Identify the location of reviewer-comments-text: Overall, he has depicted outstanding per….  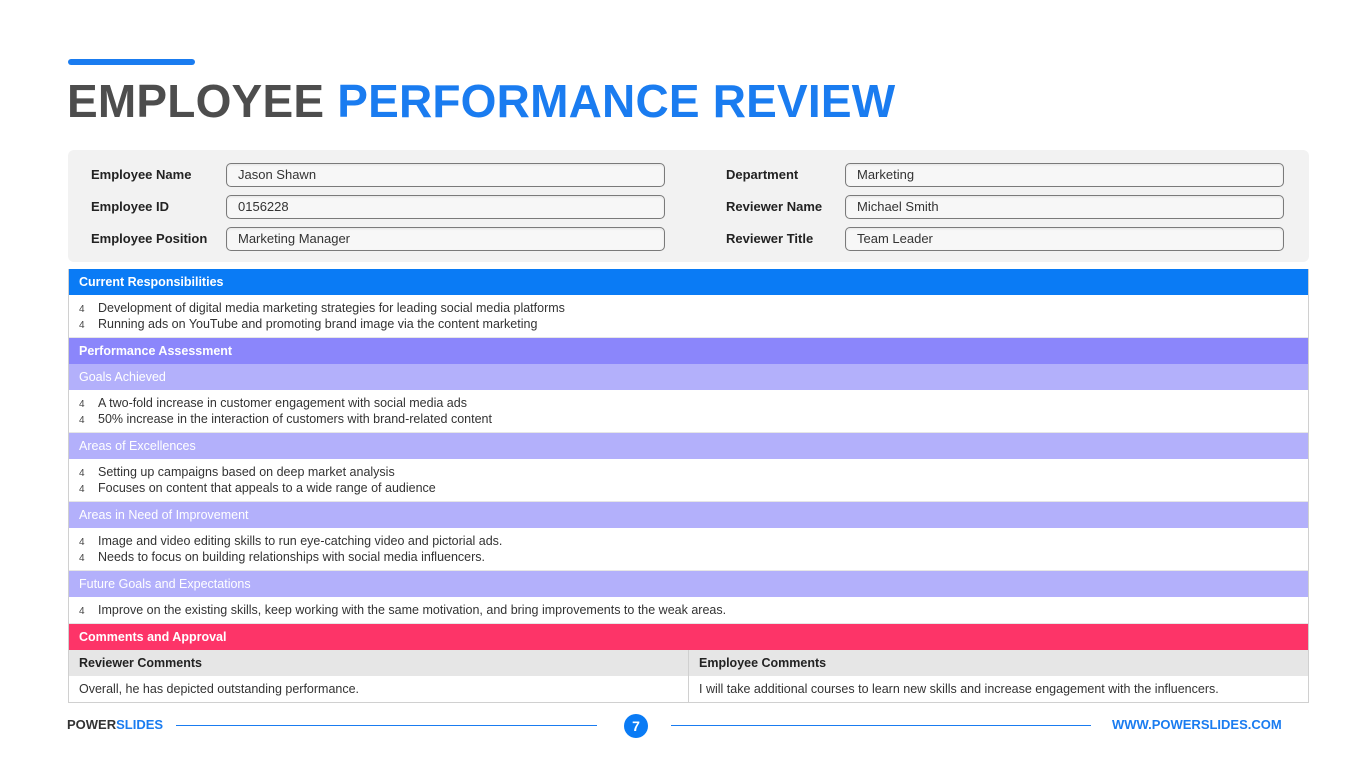
(378, 689).